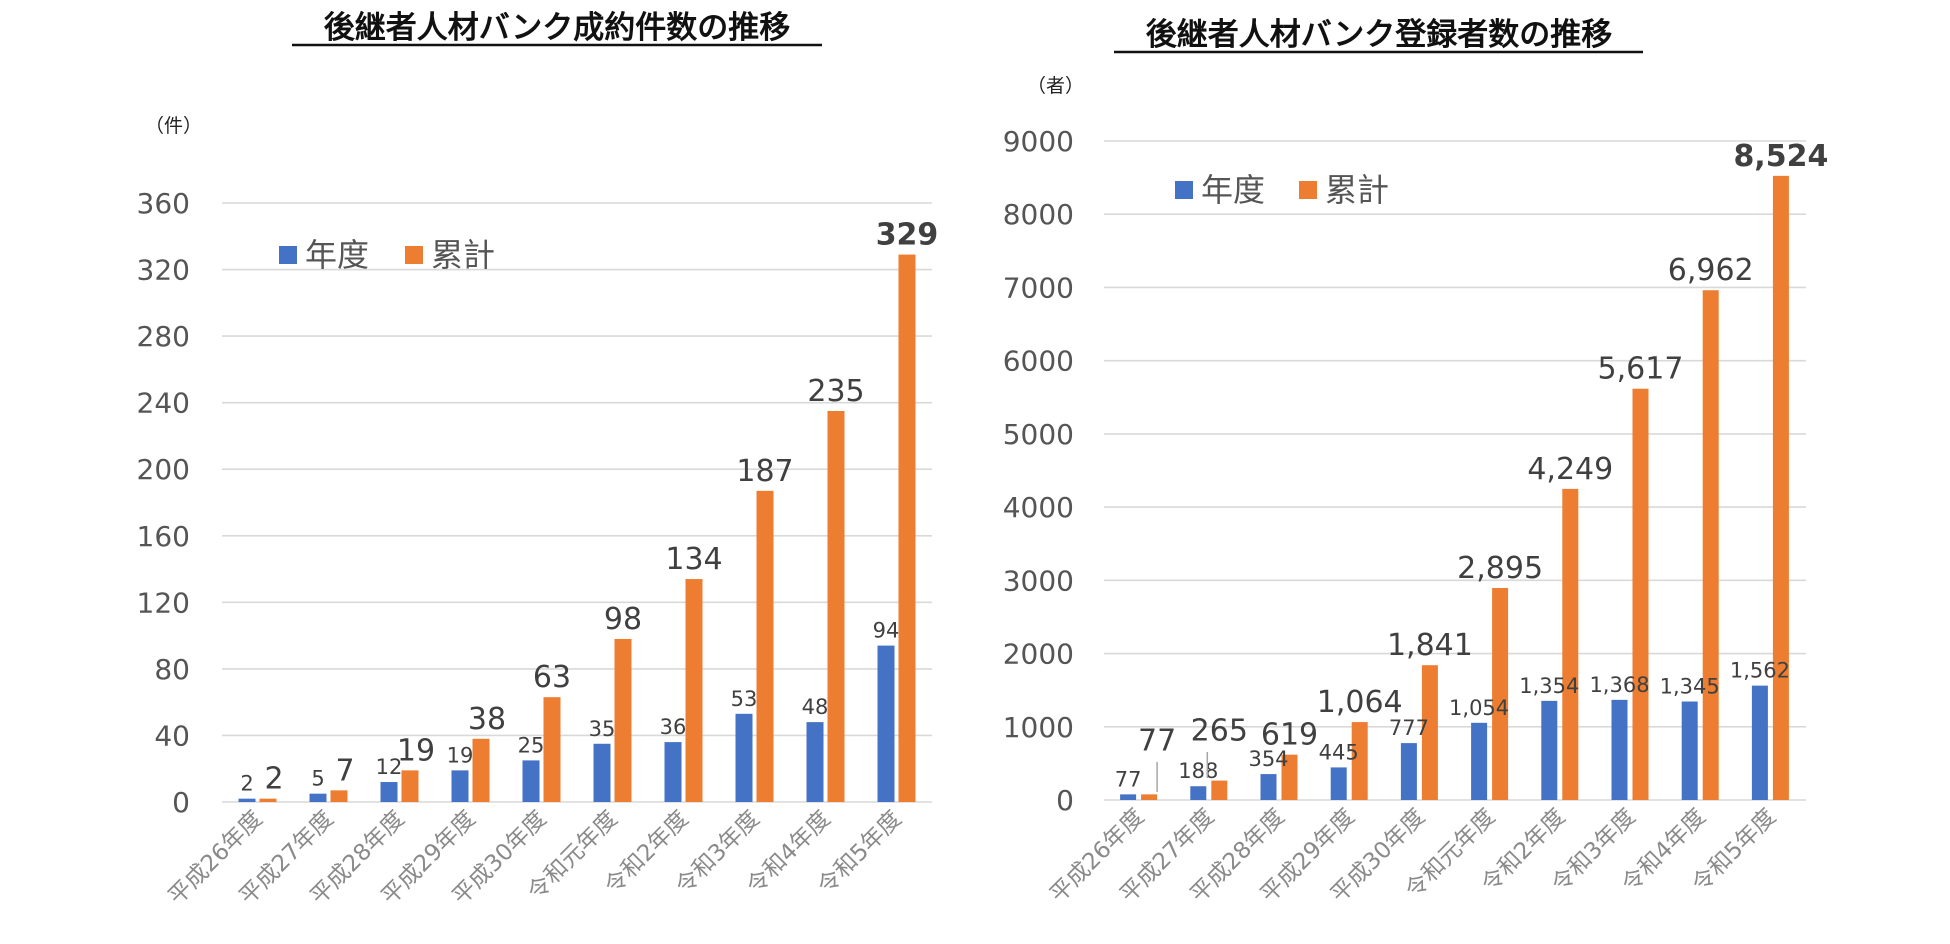  I want to click on data-label-annual: 77, so click(1128, 779).